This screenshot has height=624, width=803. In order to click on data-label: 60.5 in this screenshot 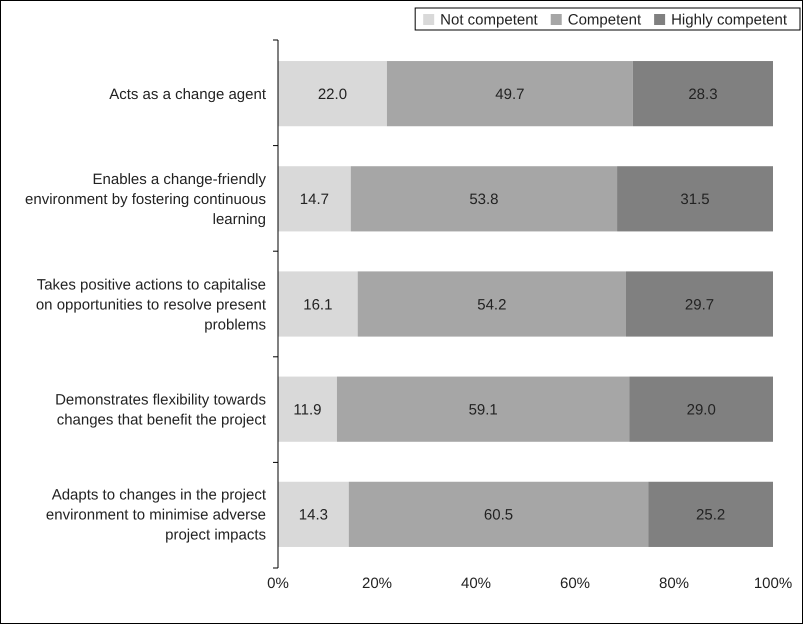, I will do `click(499, 515)`.